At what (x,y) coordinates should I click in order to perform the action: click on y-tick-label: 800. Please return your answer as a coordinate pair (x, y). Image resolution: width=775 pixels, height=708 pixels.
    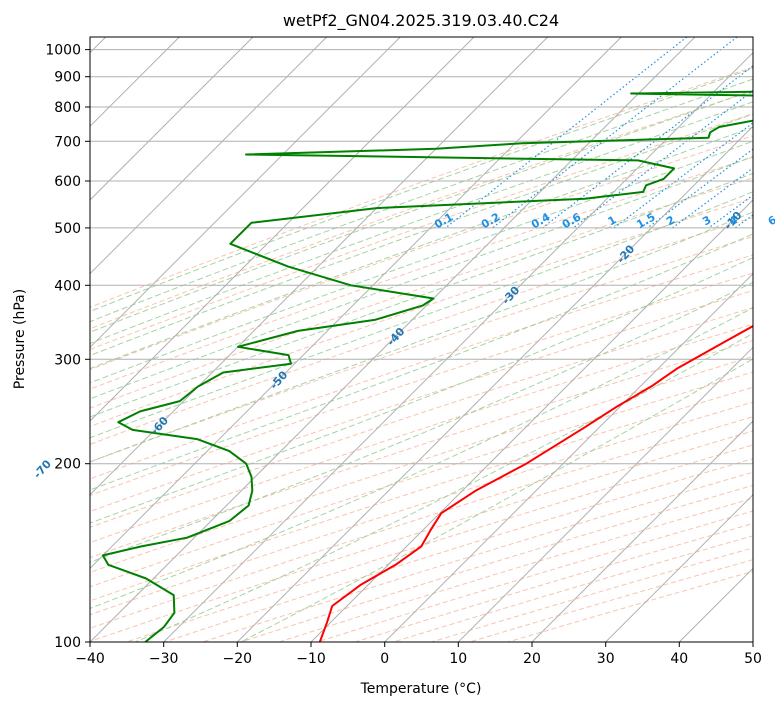
    Looking at the image, I should click on (67, 108).